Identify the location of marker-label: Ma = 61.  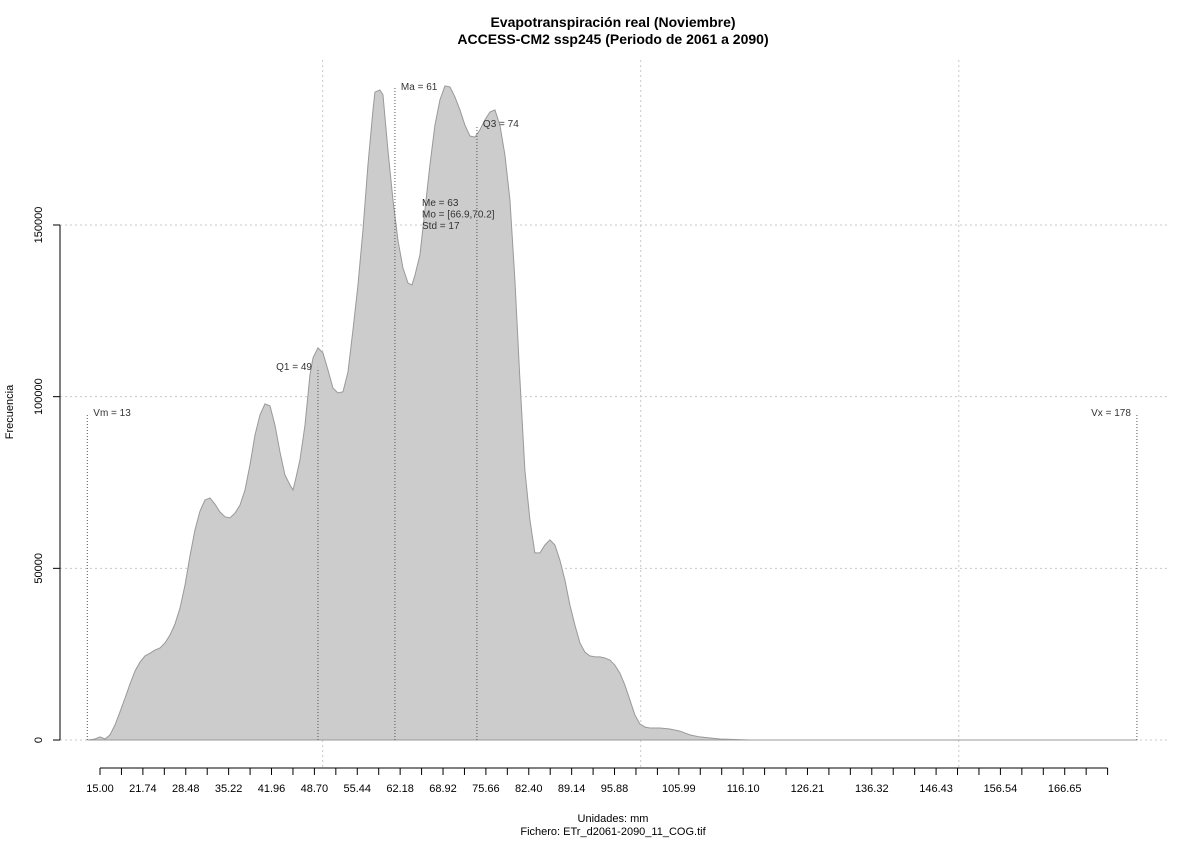
(419, 87).